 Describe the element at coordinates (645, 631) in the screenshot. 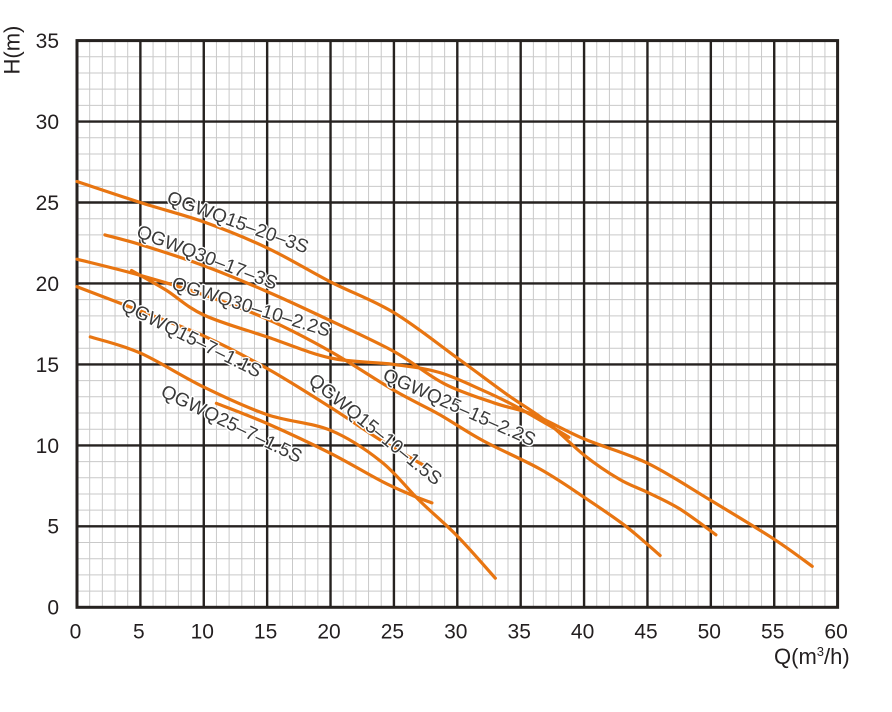

I see `svg-text: 45` at that location.